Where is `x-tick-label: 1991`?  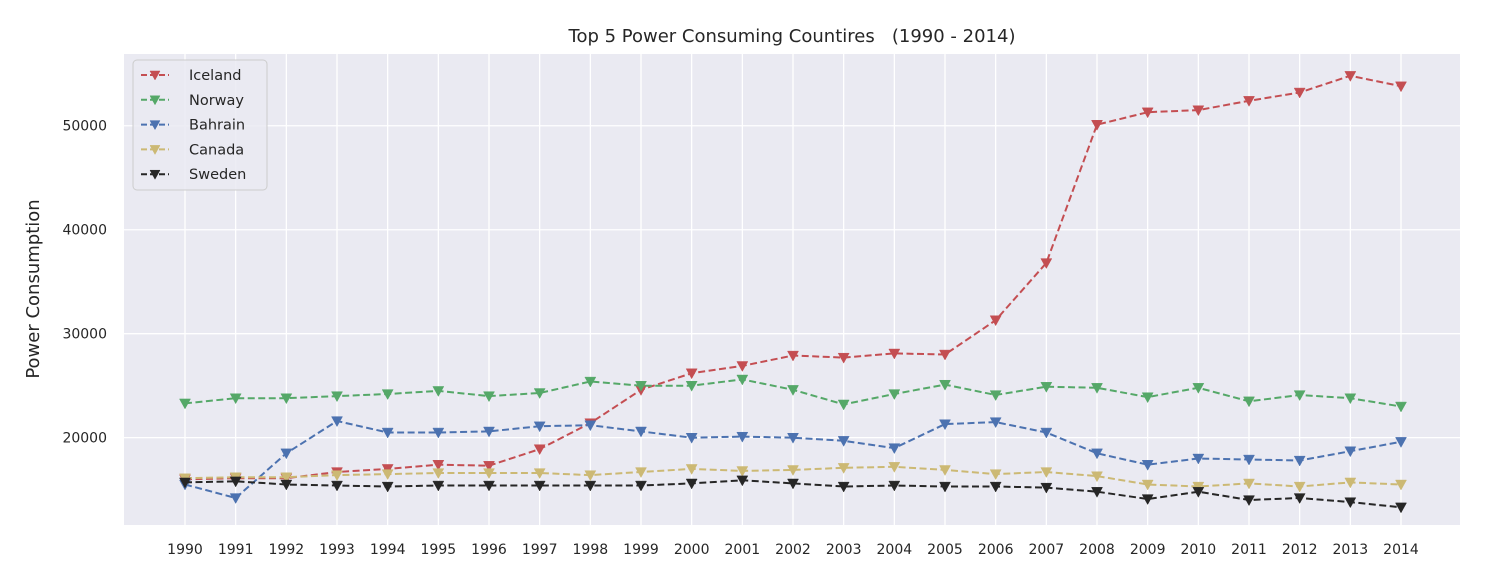
x-tick-label: 1991 is located at coordinates (236, 550).